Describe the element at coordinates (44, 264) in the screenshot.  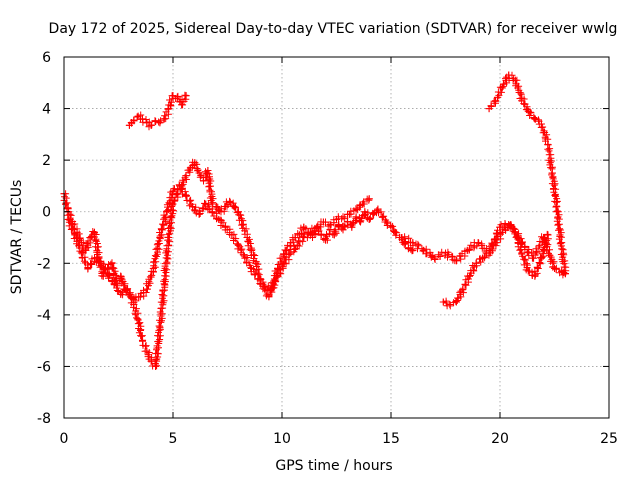
I see `y-tick-label: -2` at that location.